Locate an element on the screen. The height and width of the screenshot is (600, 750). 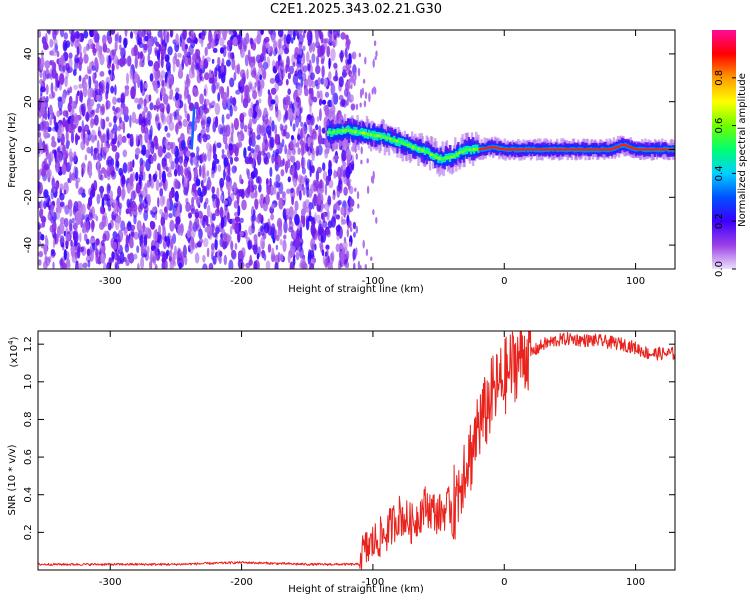
colorbar-gradient is located at coordinates (724, 149).